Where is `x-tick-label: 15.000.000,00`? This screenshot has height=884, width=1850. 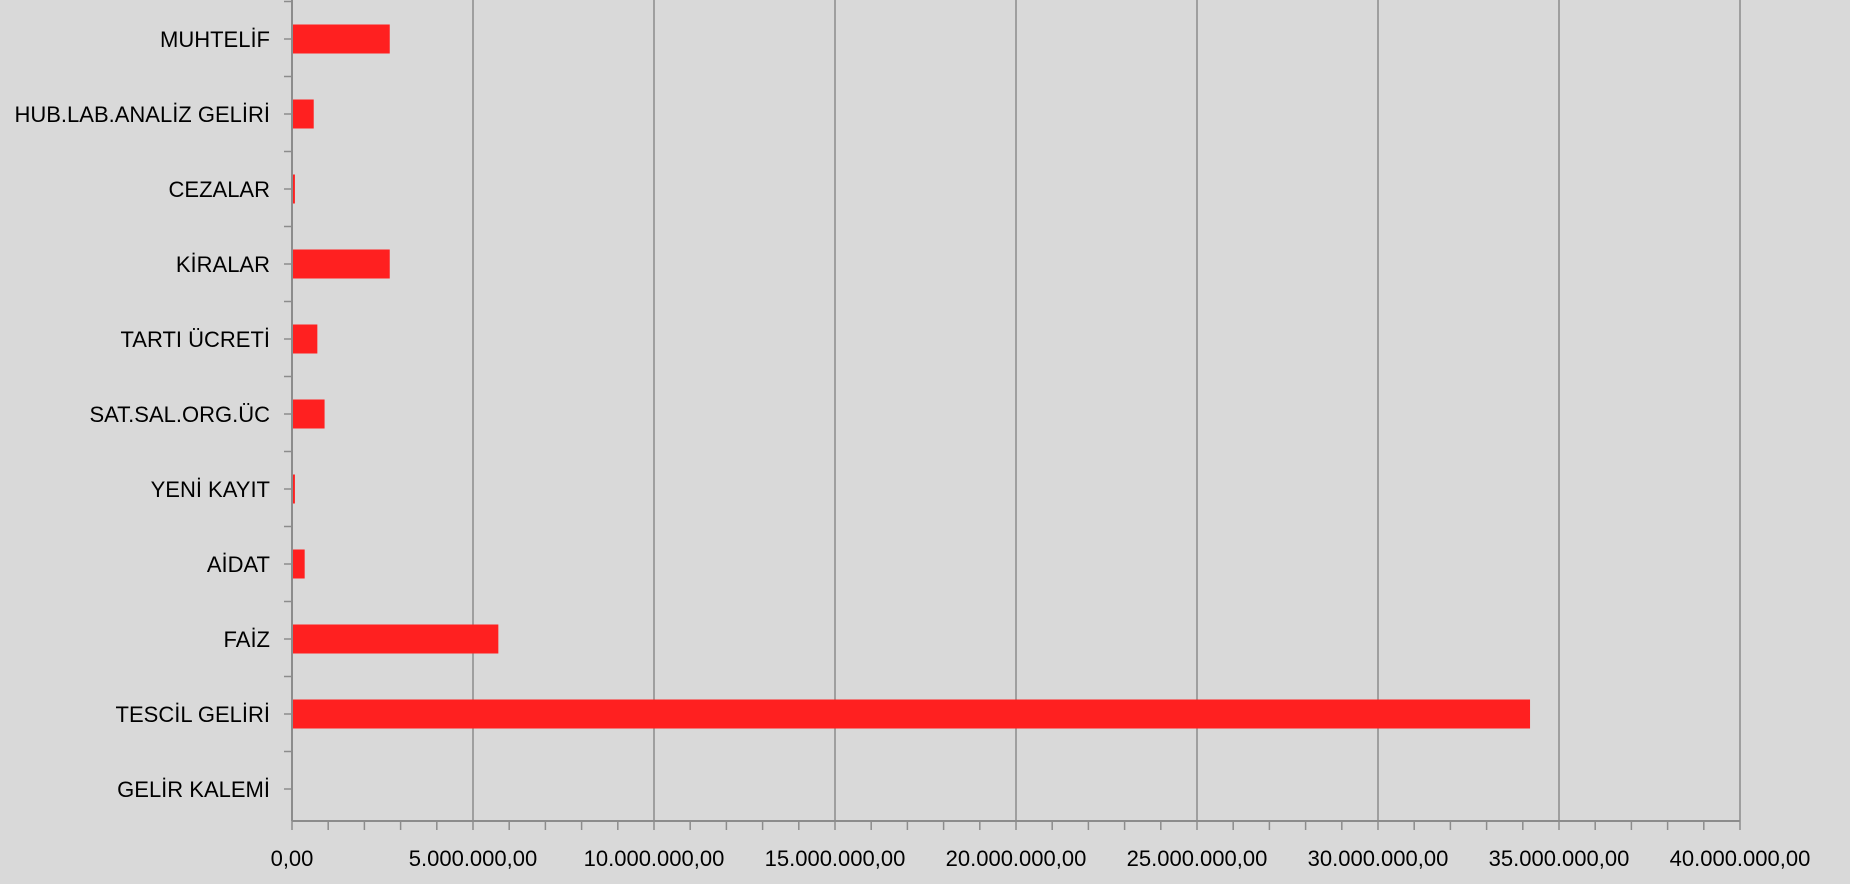 x-tick-label: 15.000.000,00 is located at coordinates (835, 858).